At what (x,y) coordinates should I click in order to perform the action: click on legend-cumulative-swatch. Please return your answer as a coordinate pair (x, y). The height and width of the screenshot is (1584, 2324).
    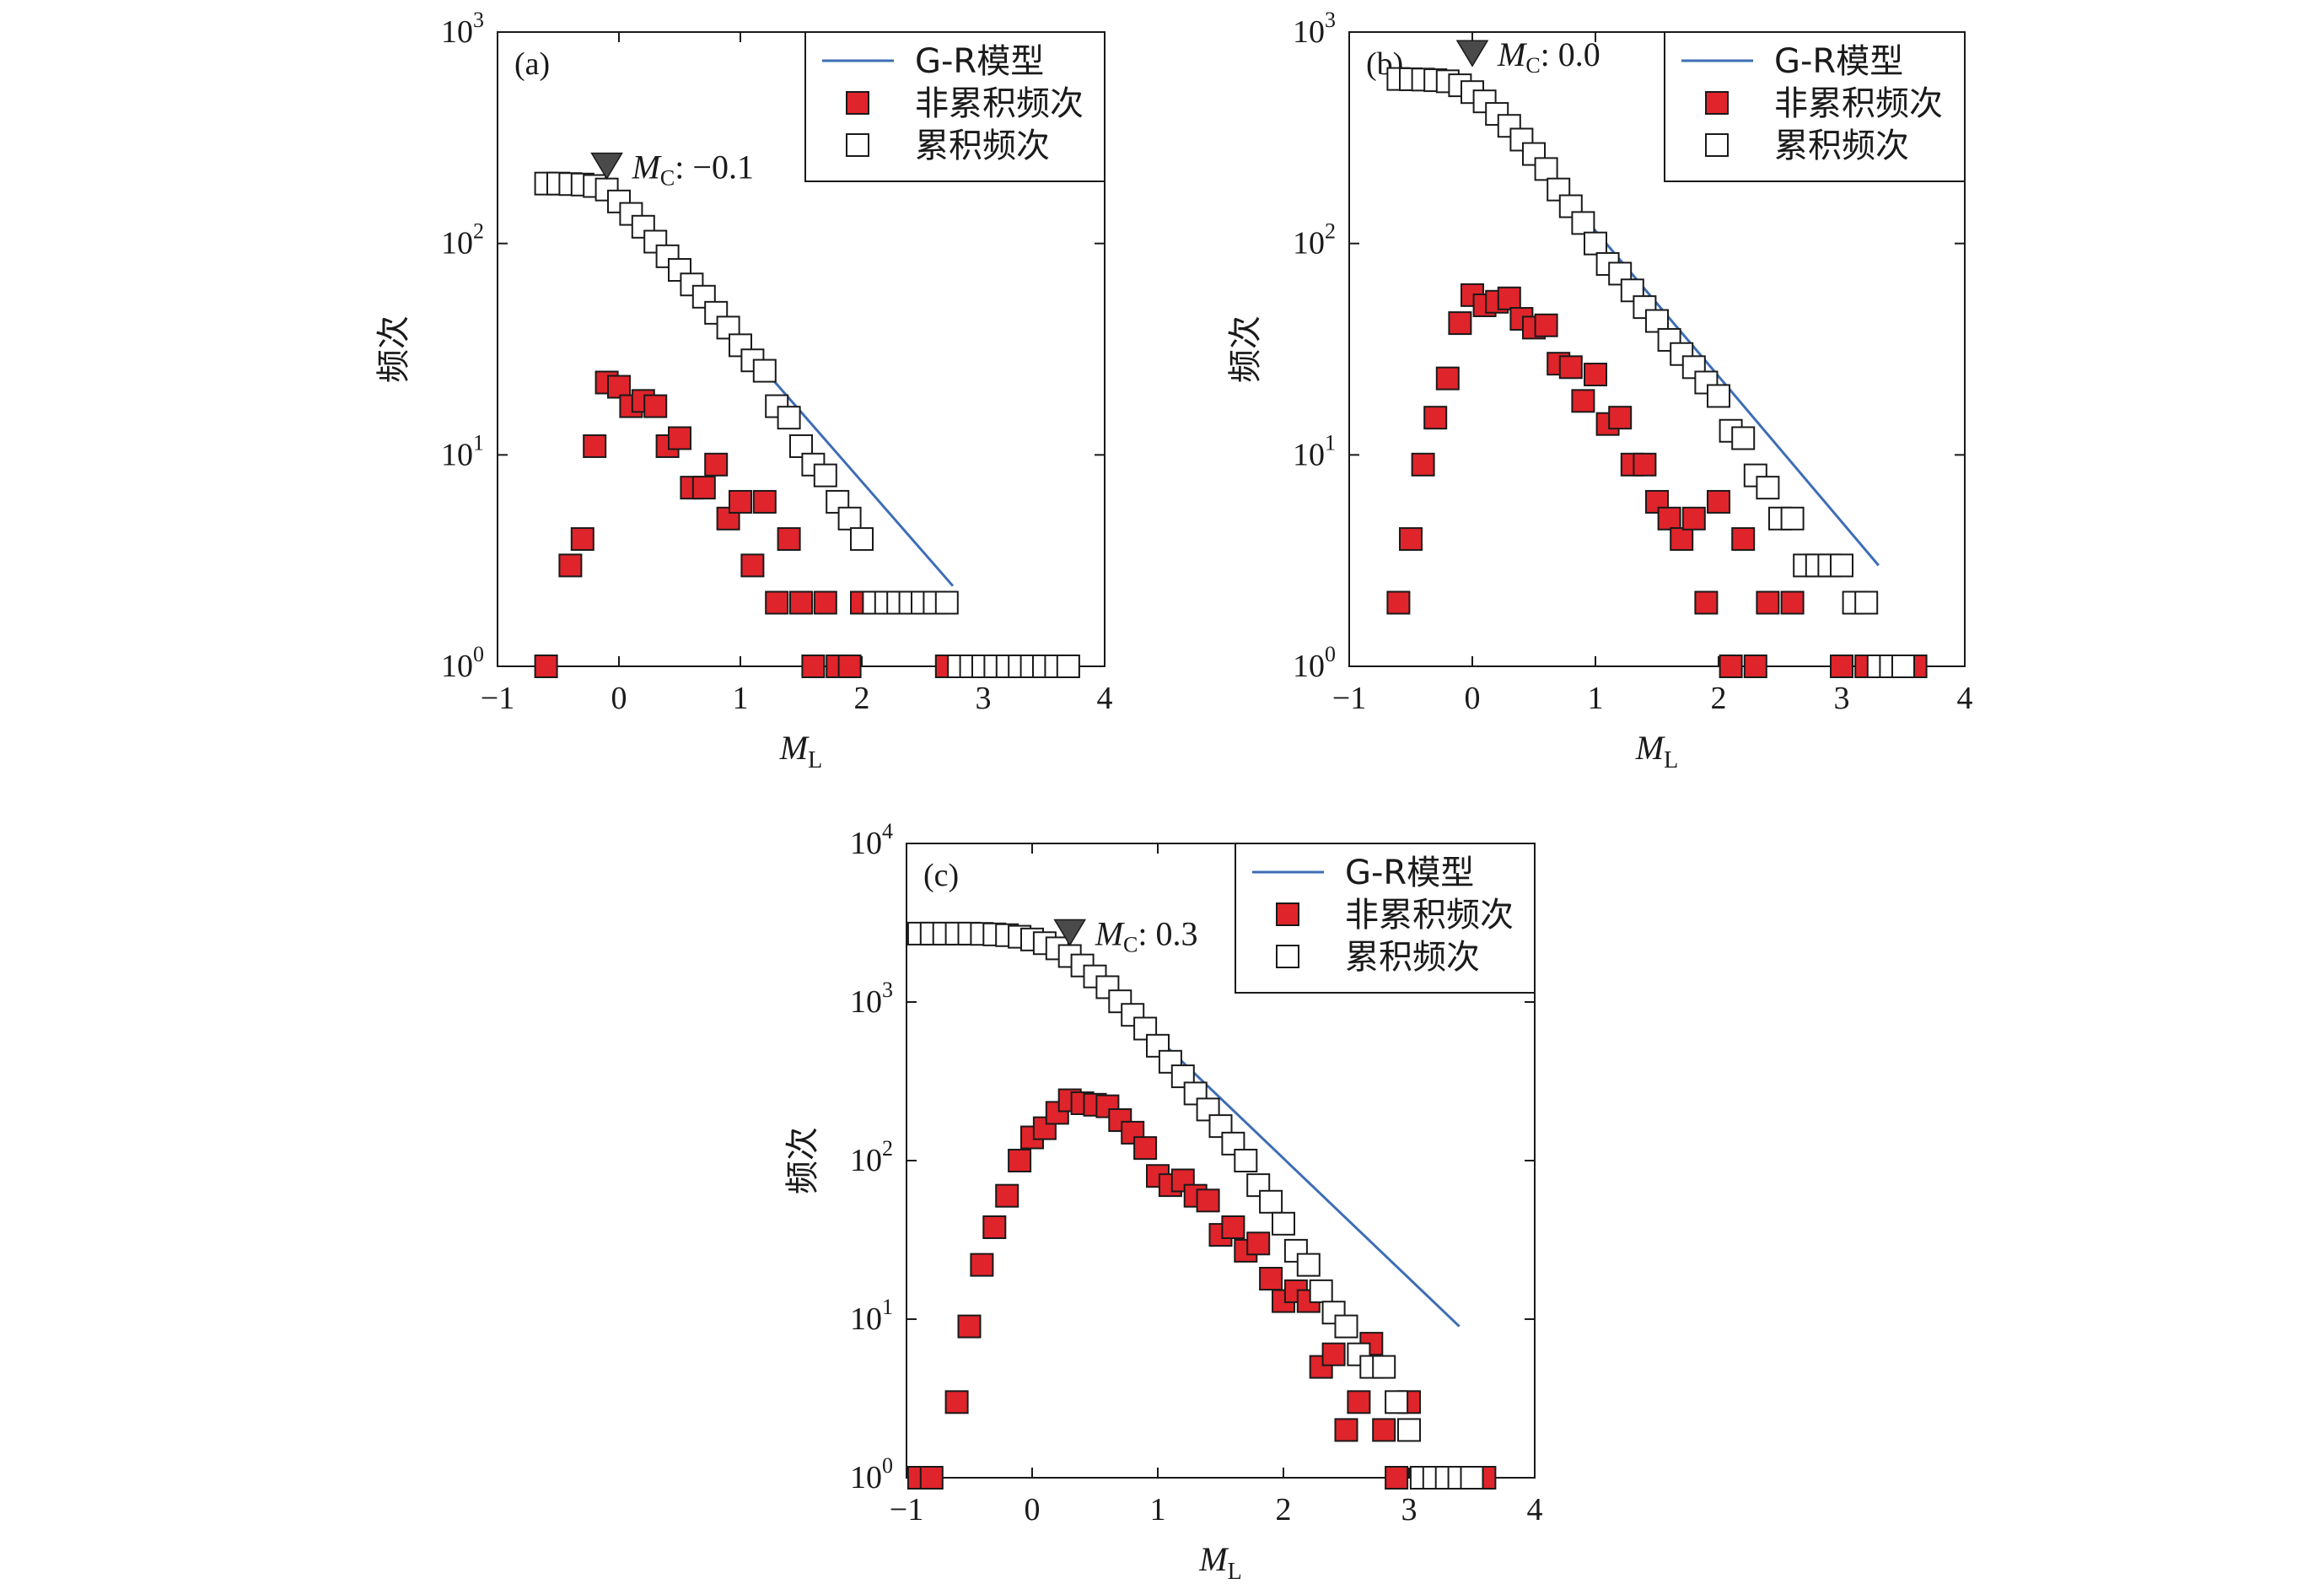
    Looking at the image, I should click on (857, 145).